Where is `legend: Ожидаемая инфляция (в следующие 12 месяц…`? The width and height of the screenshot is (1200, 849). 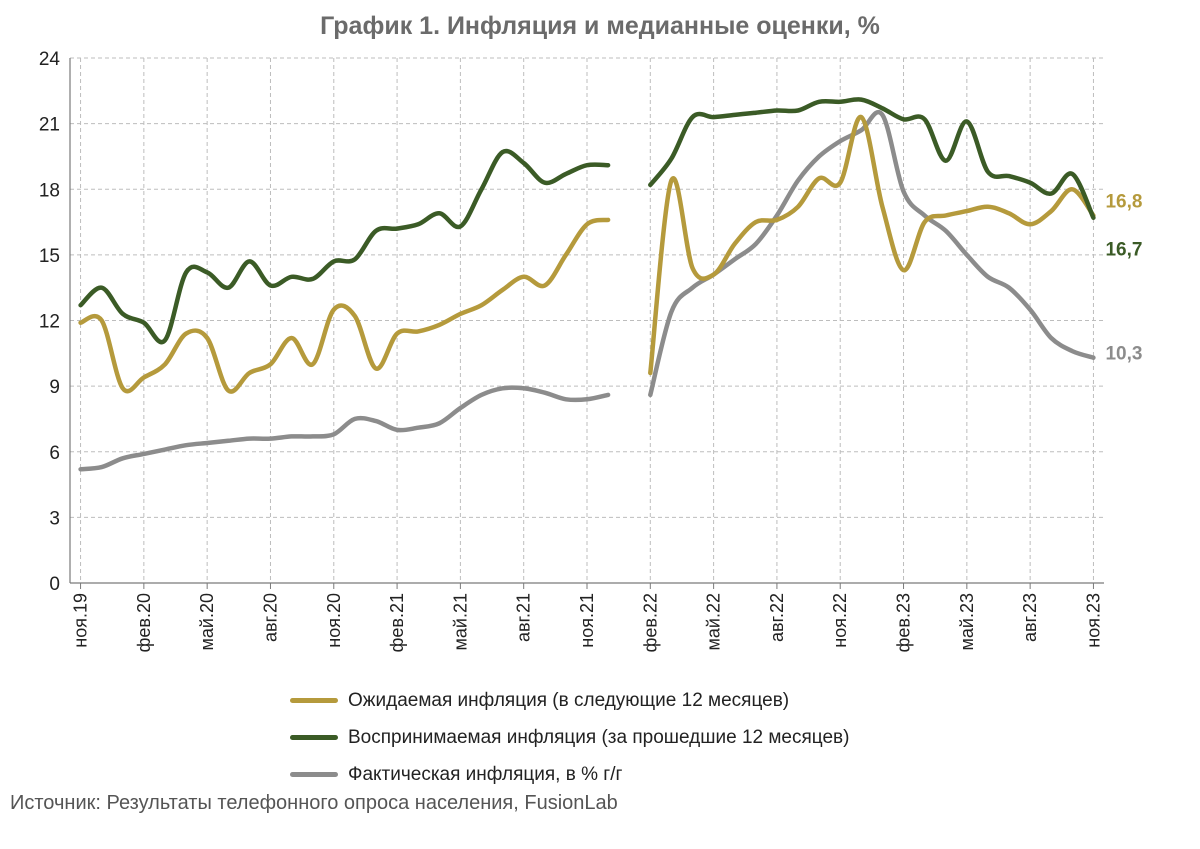 legend: Ожидаемая инфляция (в следующие 12 месяц… is located at coordinates (569, 737).